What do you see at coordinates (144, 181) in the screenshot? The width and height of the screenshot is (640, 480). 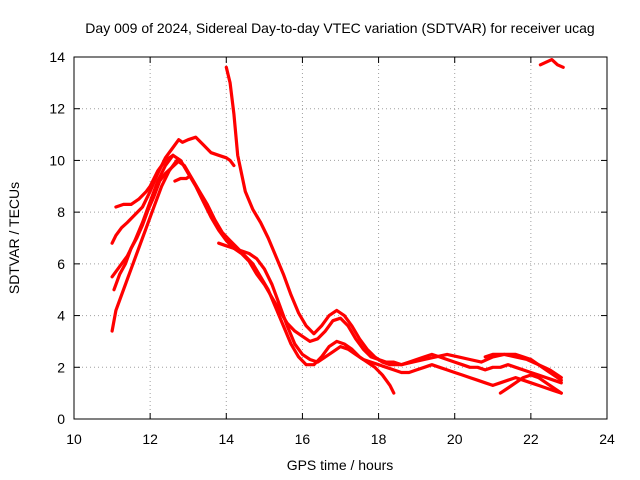 I see `series-track-f` at bounding box center [144, 181].